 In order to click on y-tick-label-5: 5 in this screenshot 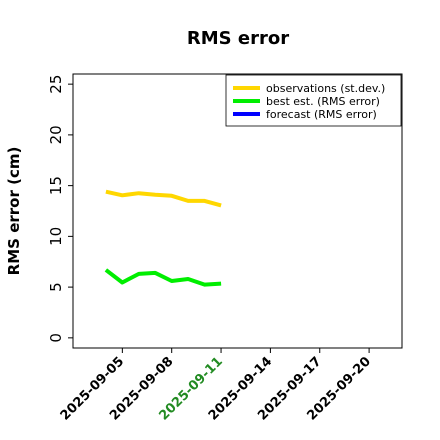, I will do `click(56, 287)`.